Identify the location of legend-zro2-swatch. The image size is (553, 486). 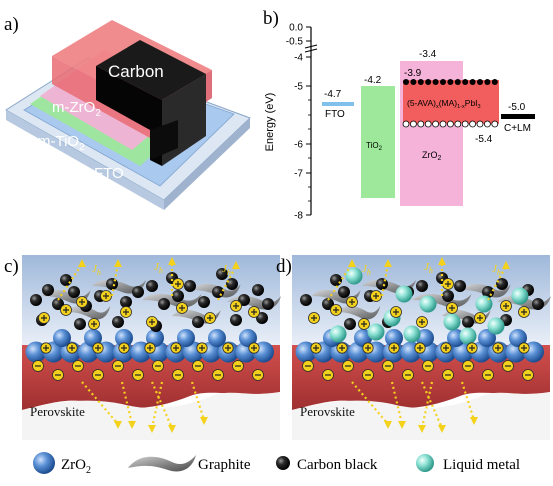
(44, 463).